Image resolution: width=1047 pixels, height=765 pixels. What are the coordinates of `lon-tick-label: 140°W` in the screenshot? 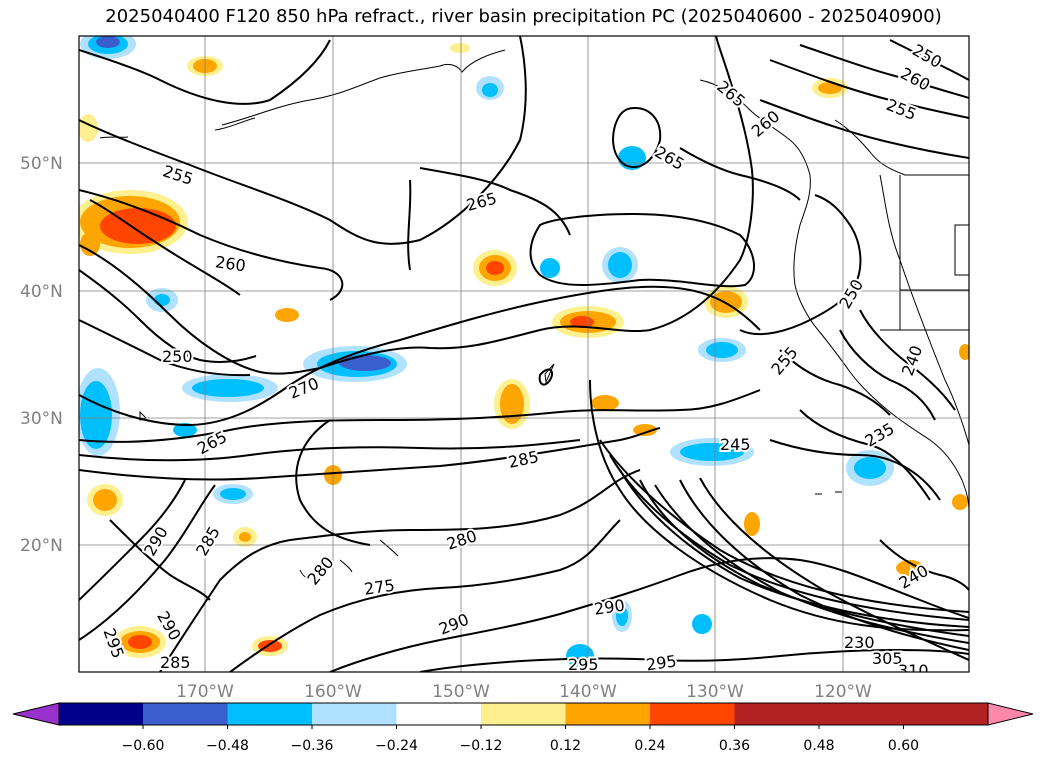 It's located at (588, 692).